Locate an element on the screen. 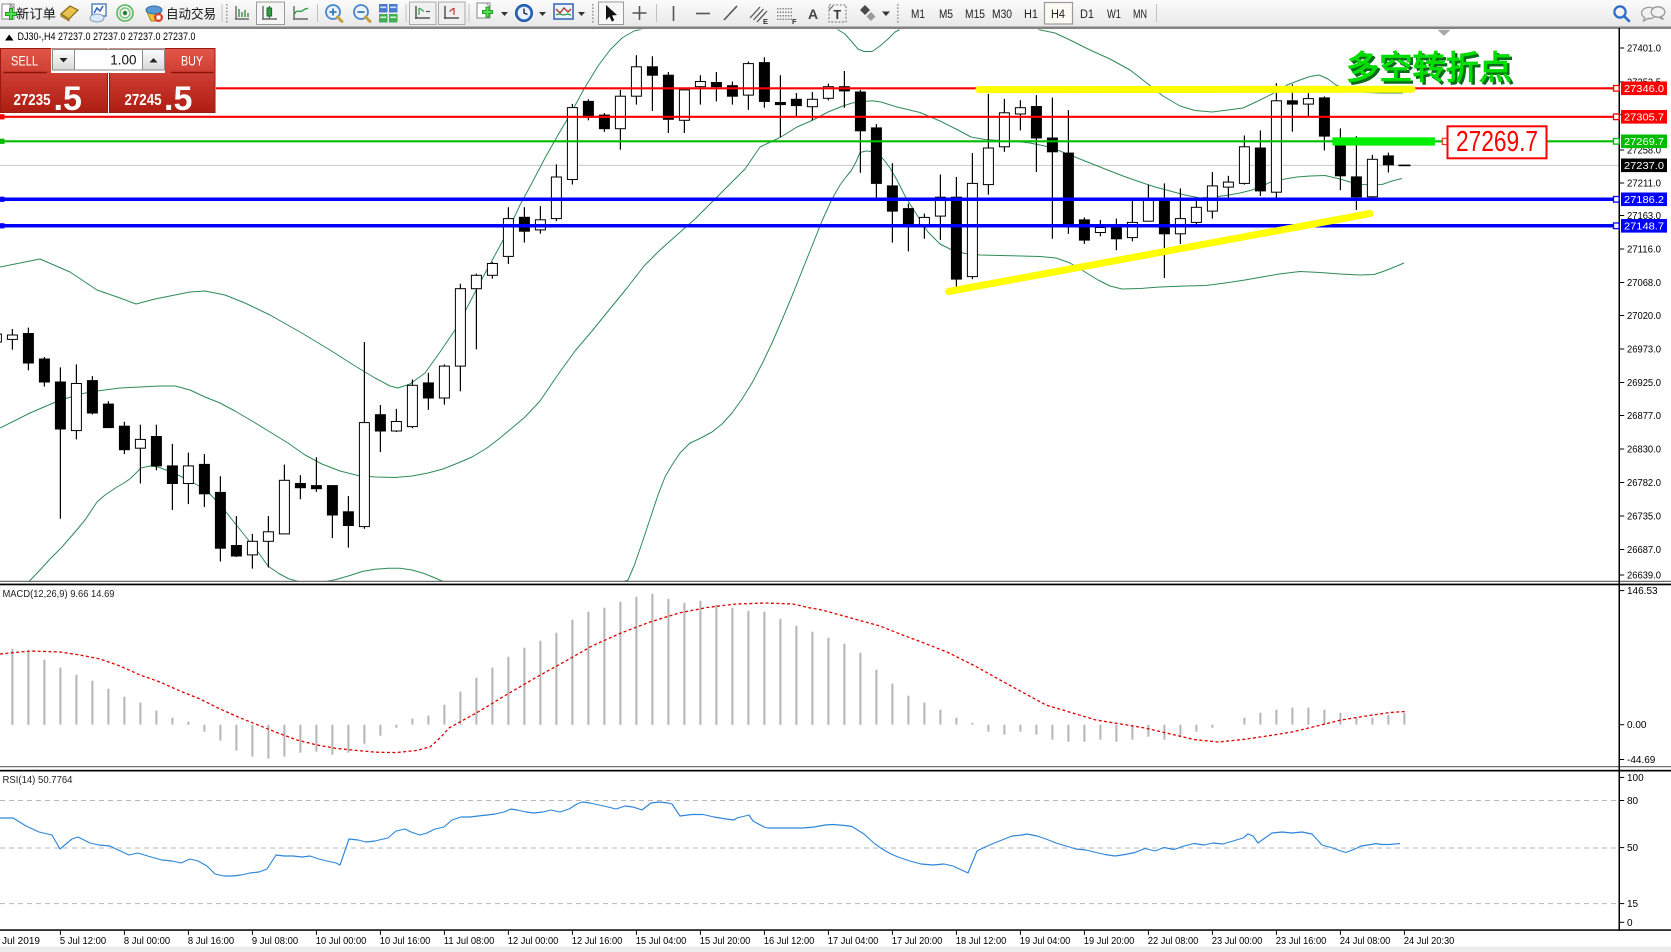 Image resolution: width=1671 pixels, height=952 pixels. svg-text: MACD(12,26,9) 9.66 14.69 is located at coordinates (59, 594).